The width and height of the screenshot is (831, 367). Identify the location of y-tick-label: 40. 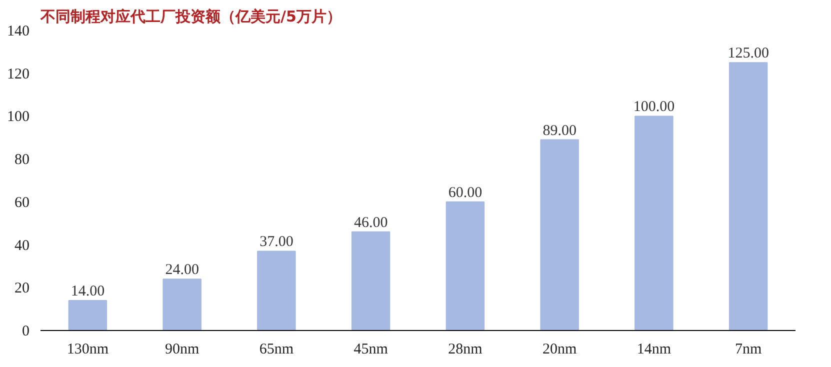
(22, 246).